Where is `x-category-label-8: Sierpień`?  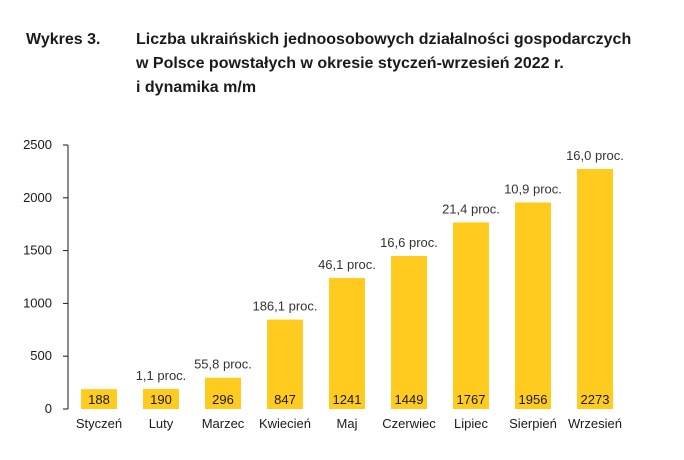
x-category-label-8: Sierpień is located at coordinates (533, 423).